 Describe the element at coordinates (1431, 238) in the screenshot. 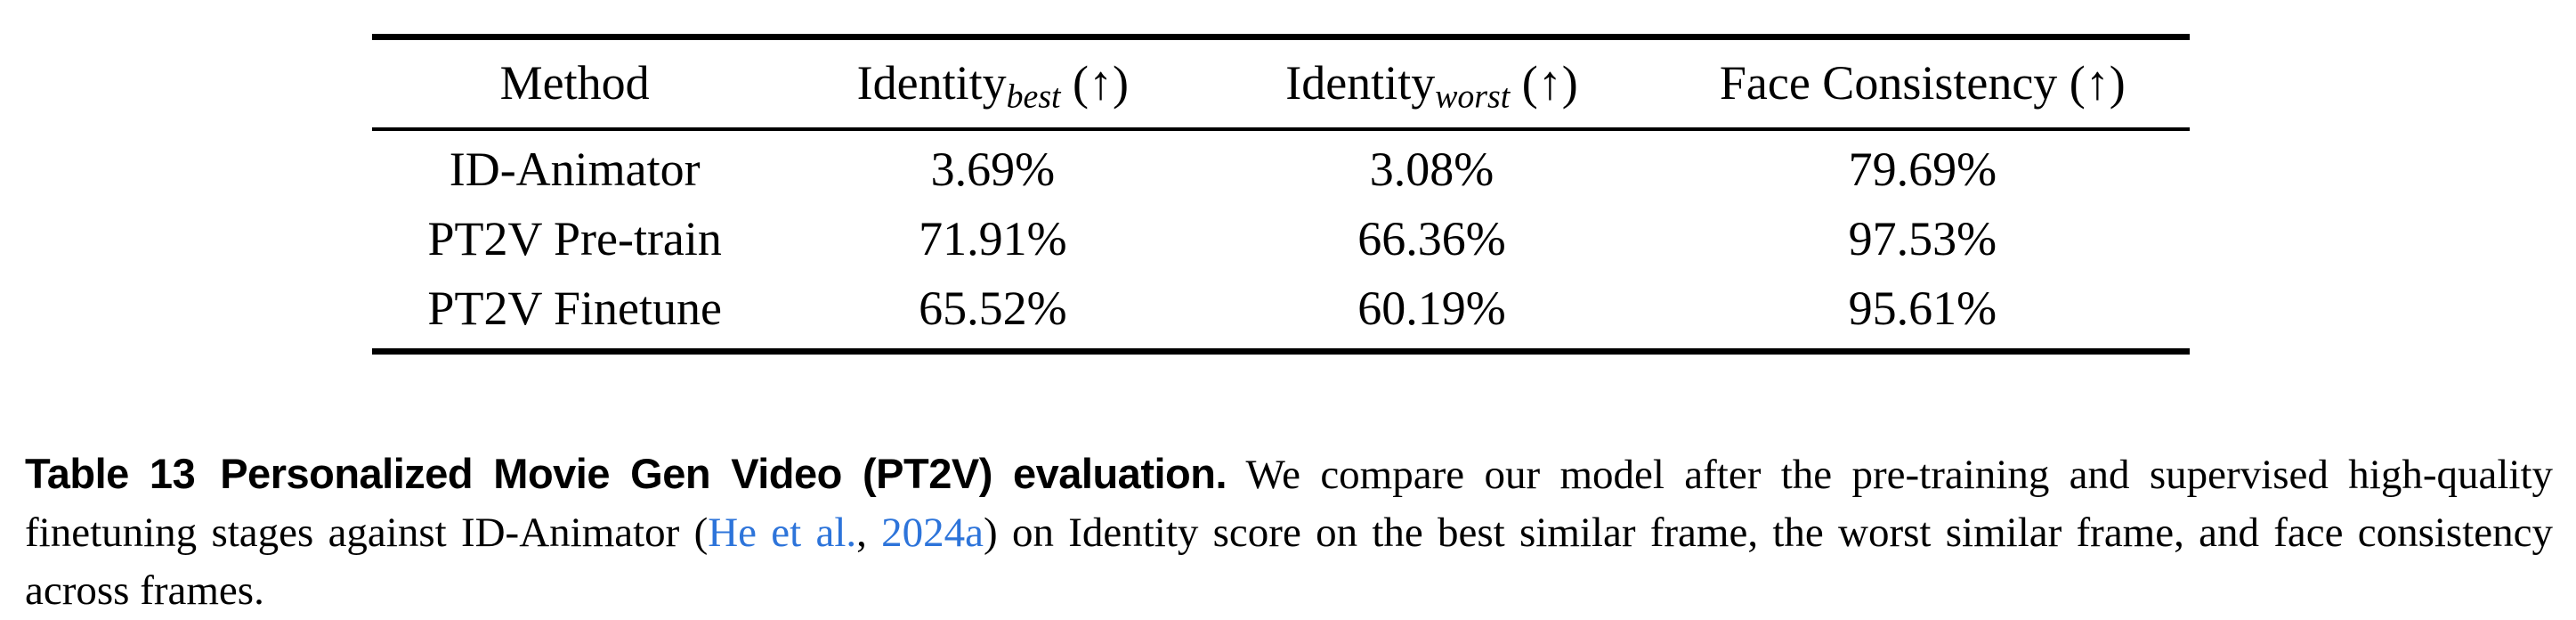

I see `identity-worst-cell: 66.36%` at that location.